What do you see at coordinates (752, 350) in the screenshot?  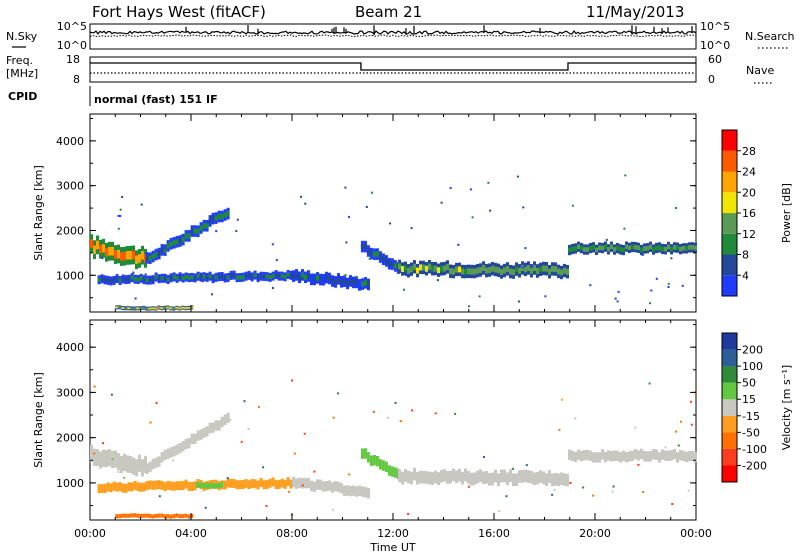 I see `colorbar-tick-label: 200` at bounding box center [752, 350].